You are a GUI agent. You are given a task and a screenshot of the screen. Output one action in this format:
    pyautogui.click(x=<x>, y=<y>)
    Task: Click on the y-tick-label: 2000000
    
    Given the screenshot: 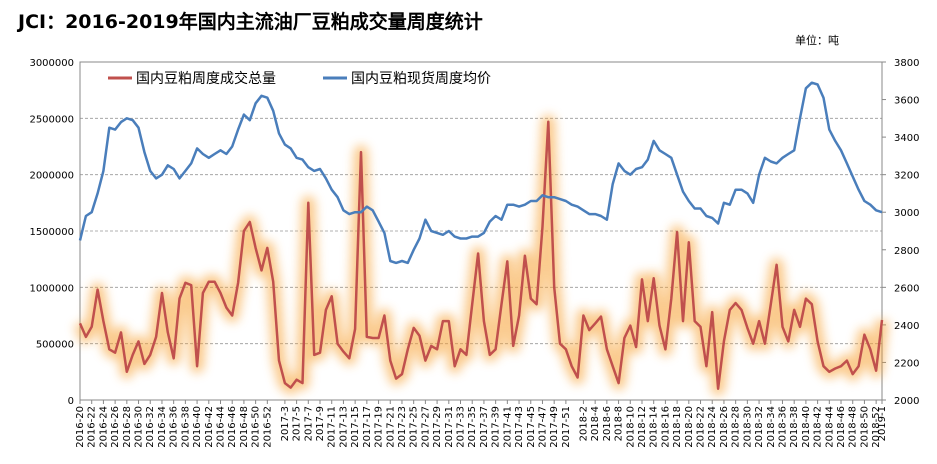 What is the action you would take?
    pyautogui.click(x=51, y=176)
    